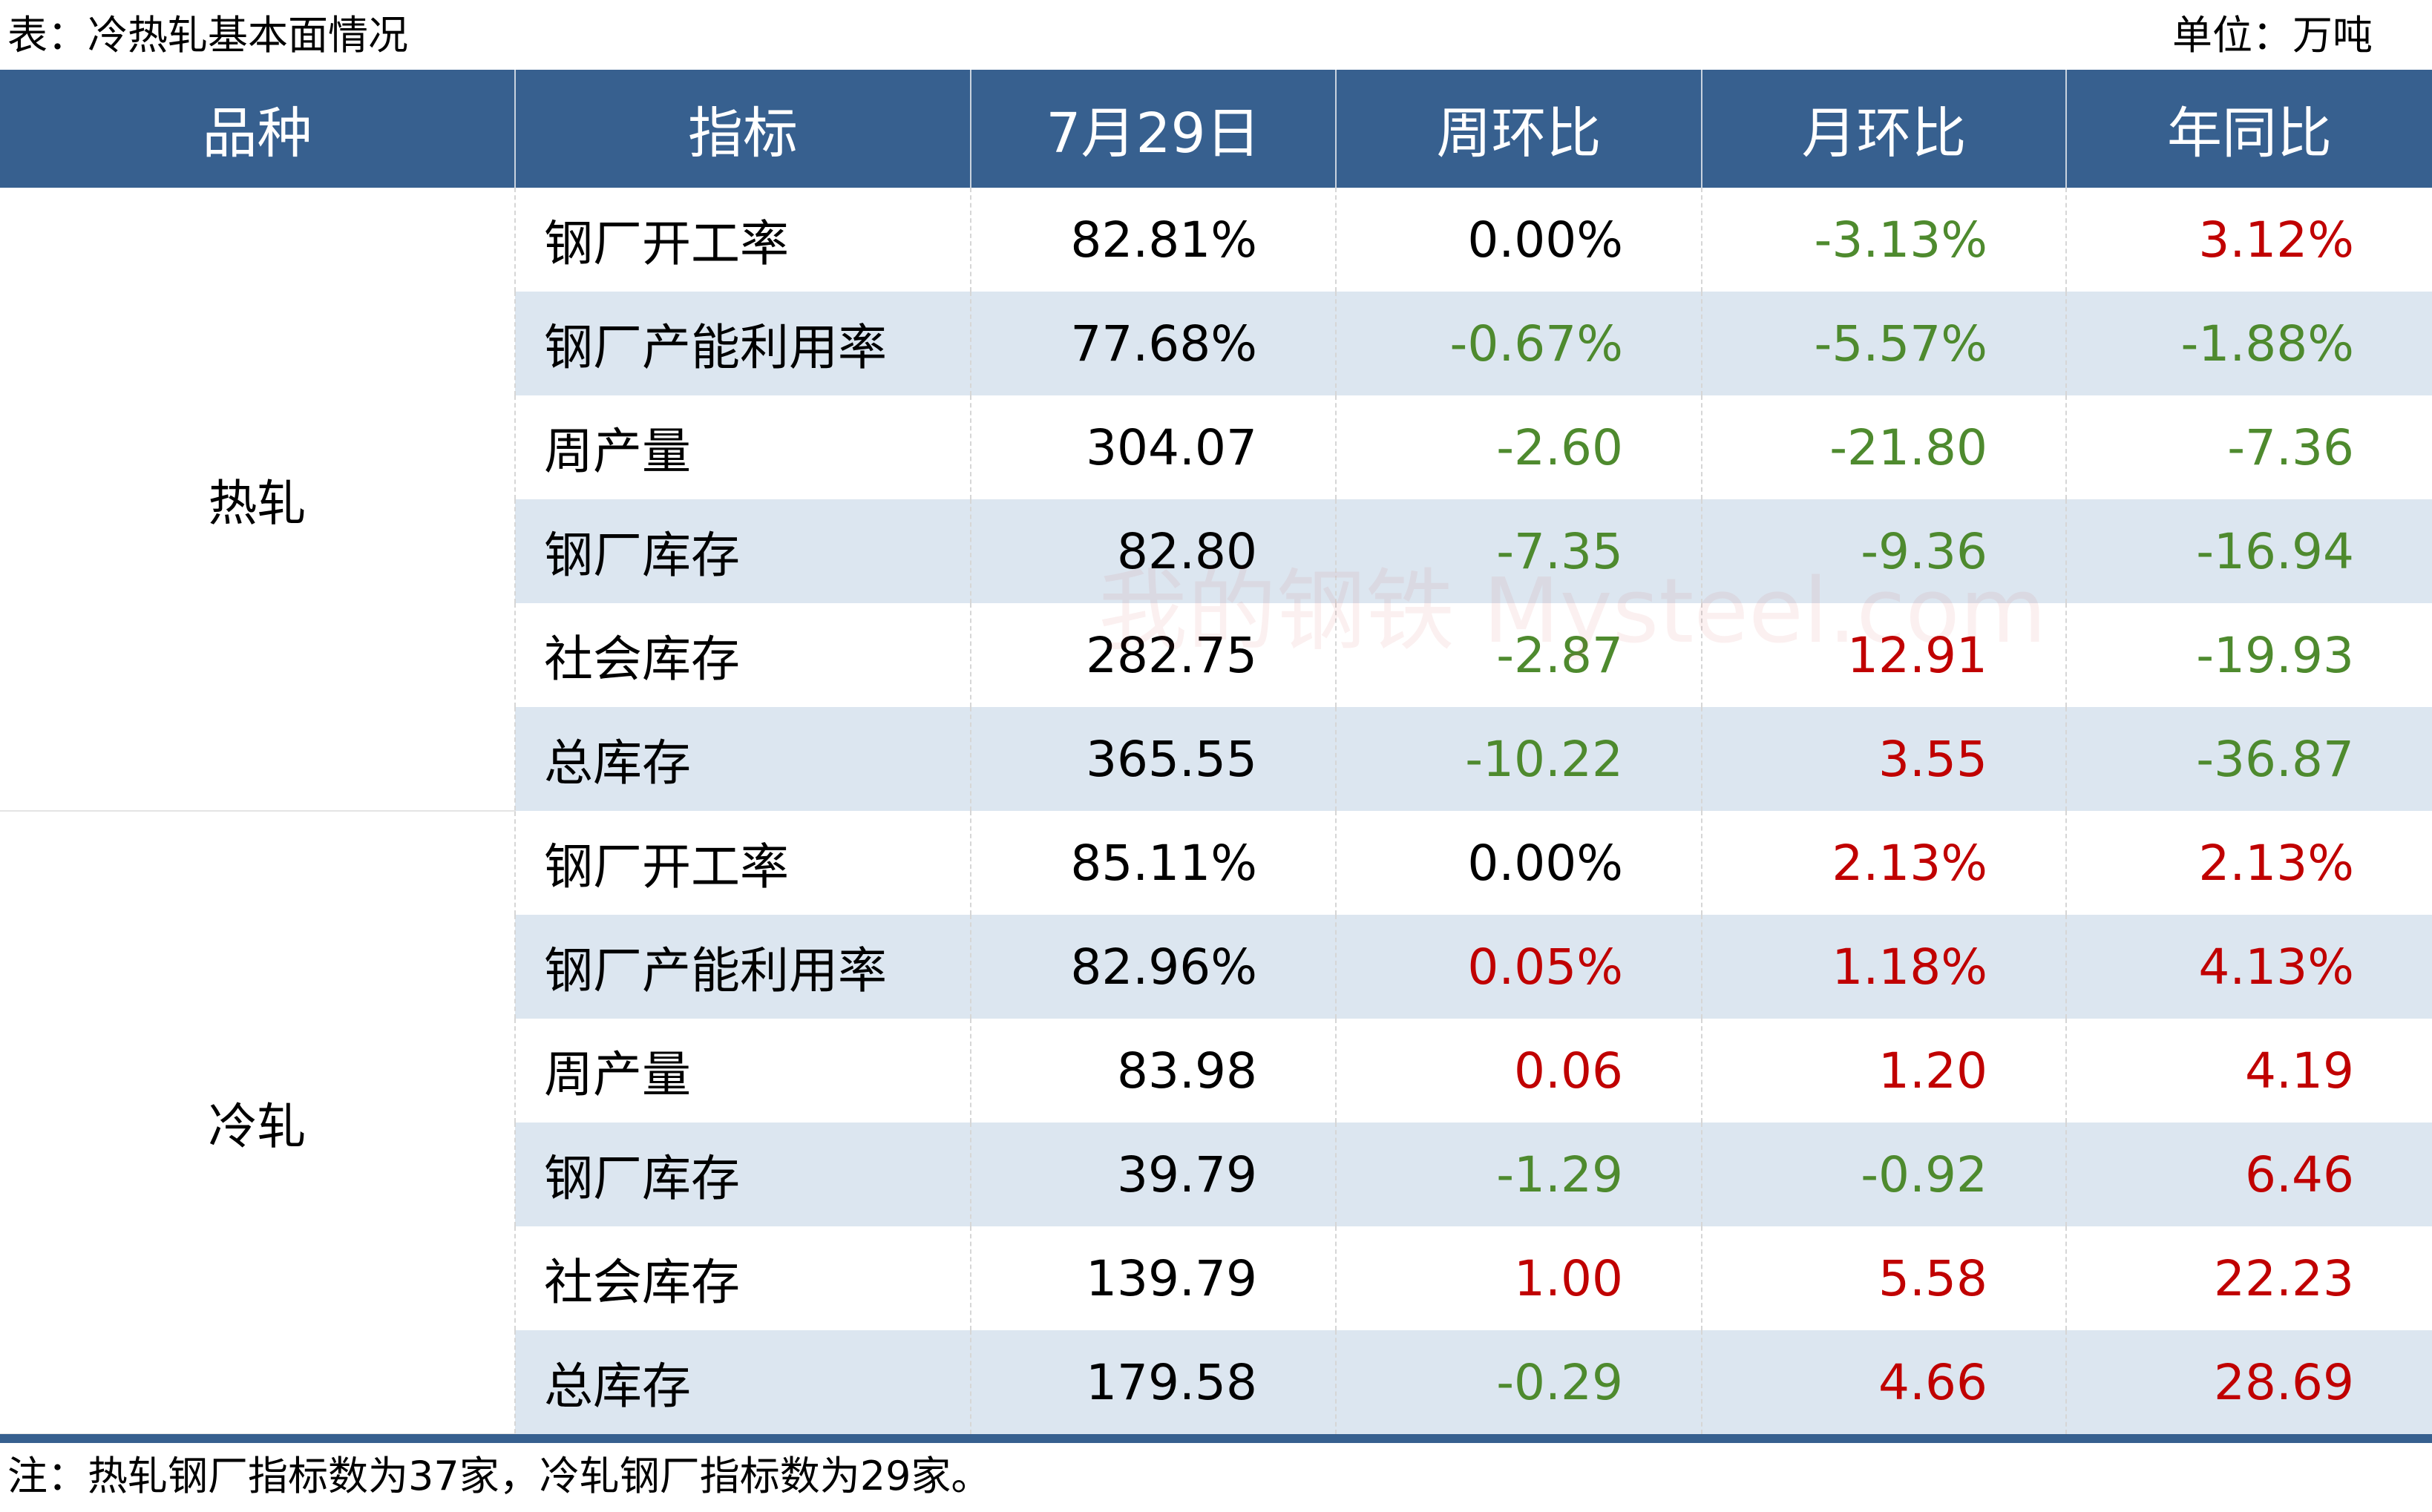  I want to click on variety-cell: 冷轧, so click(257, 1123).